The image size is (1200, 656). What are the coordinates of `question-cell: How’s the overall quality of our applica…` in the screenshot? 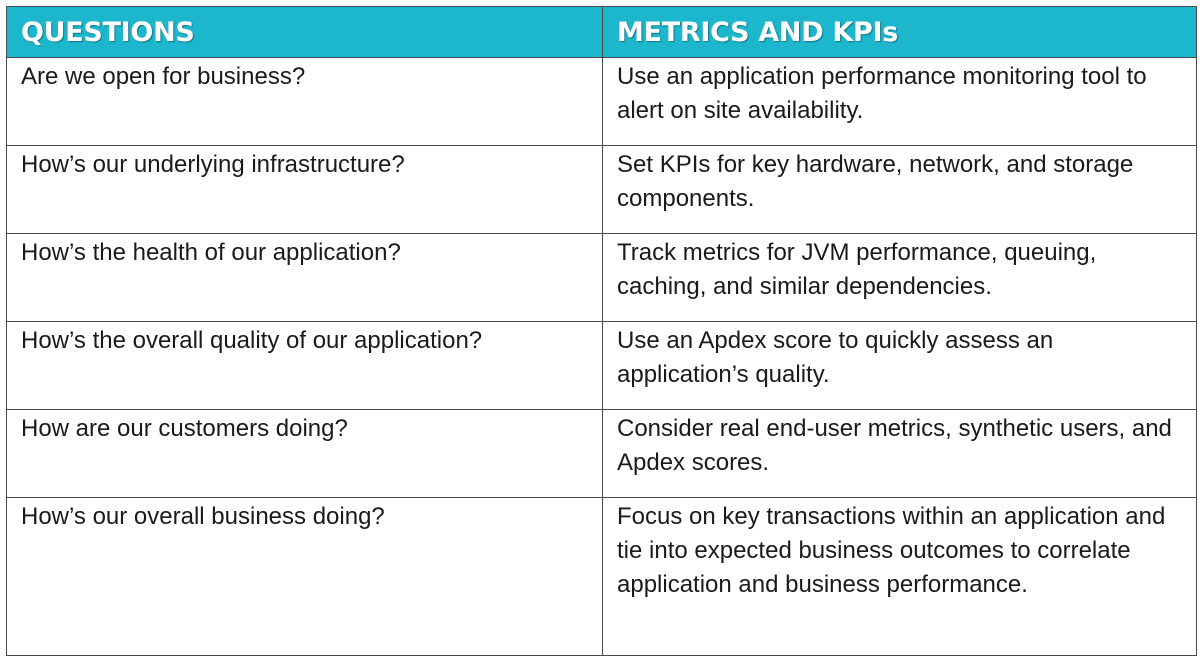 It's located at (304, 365).